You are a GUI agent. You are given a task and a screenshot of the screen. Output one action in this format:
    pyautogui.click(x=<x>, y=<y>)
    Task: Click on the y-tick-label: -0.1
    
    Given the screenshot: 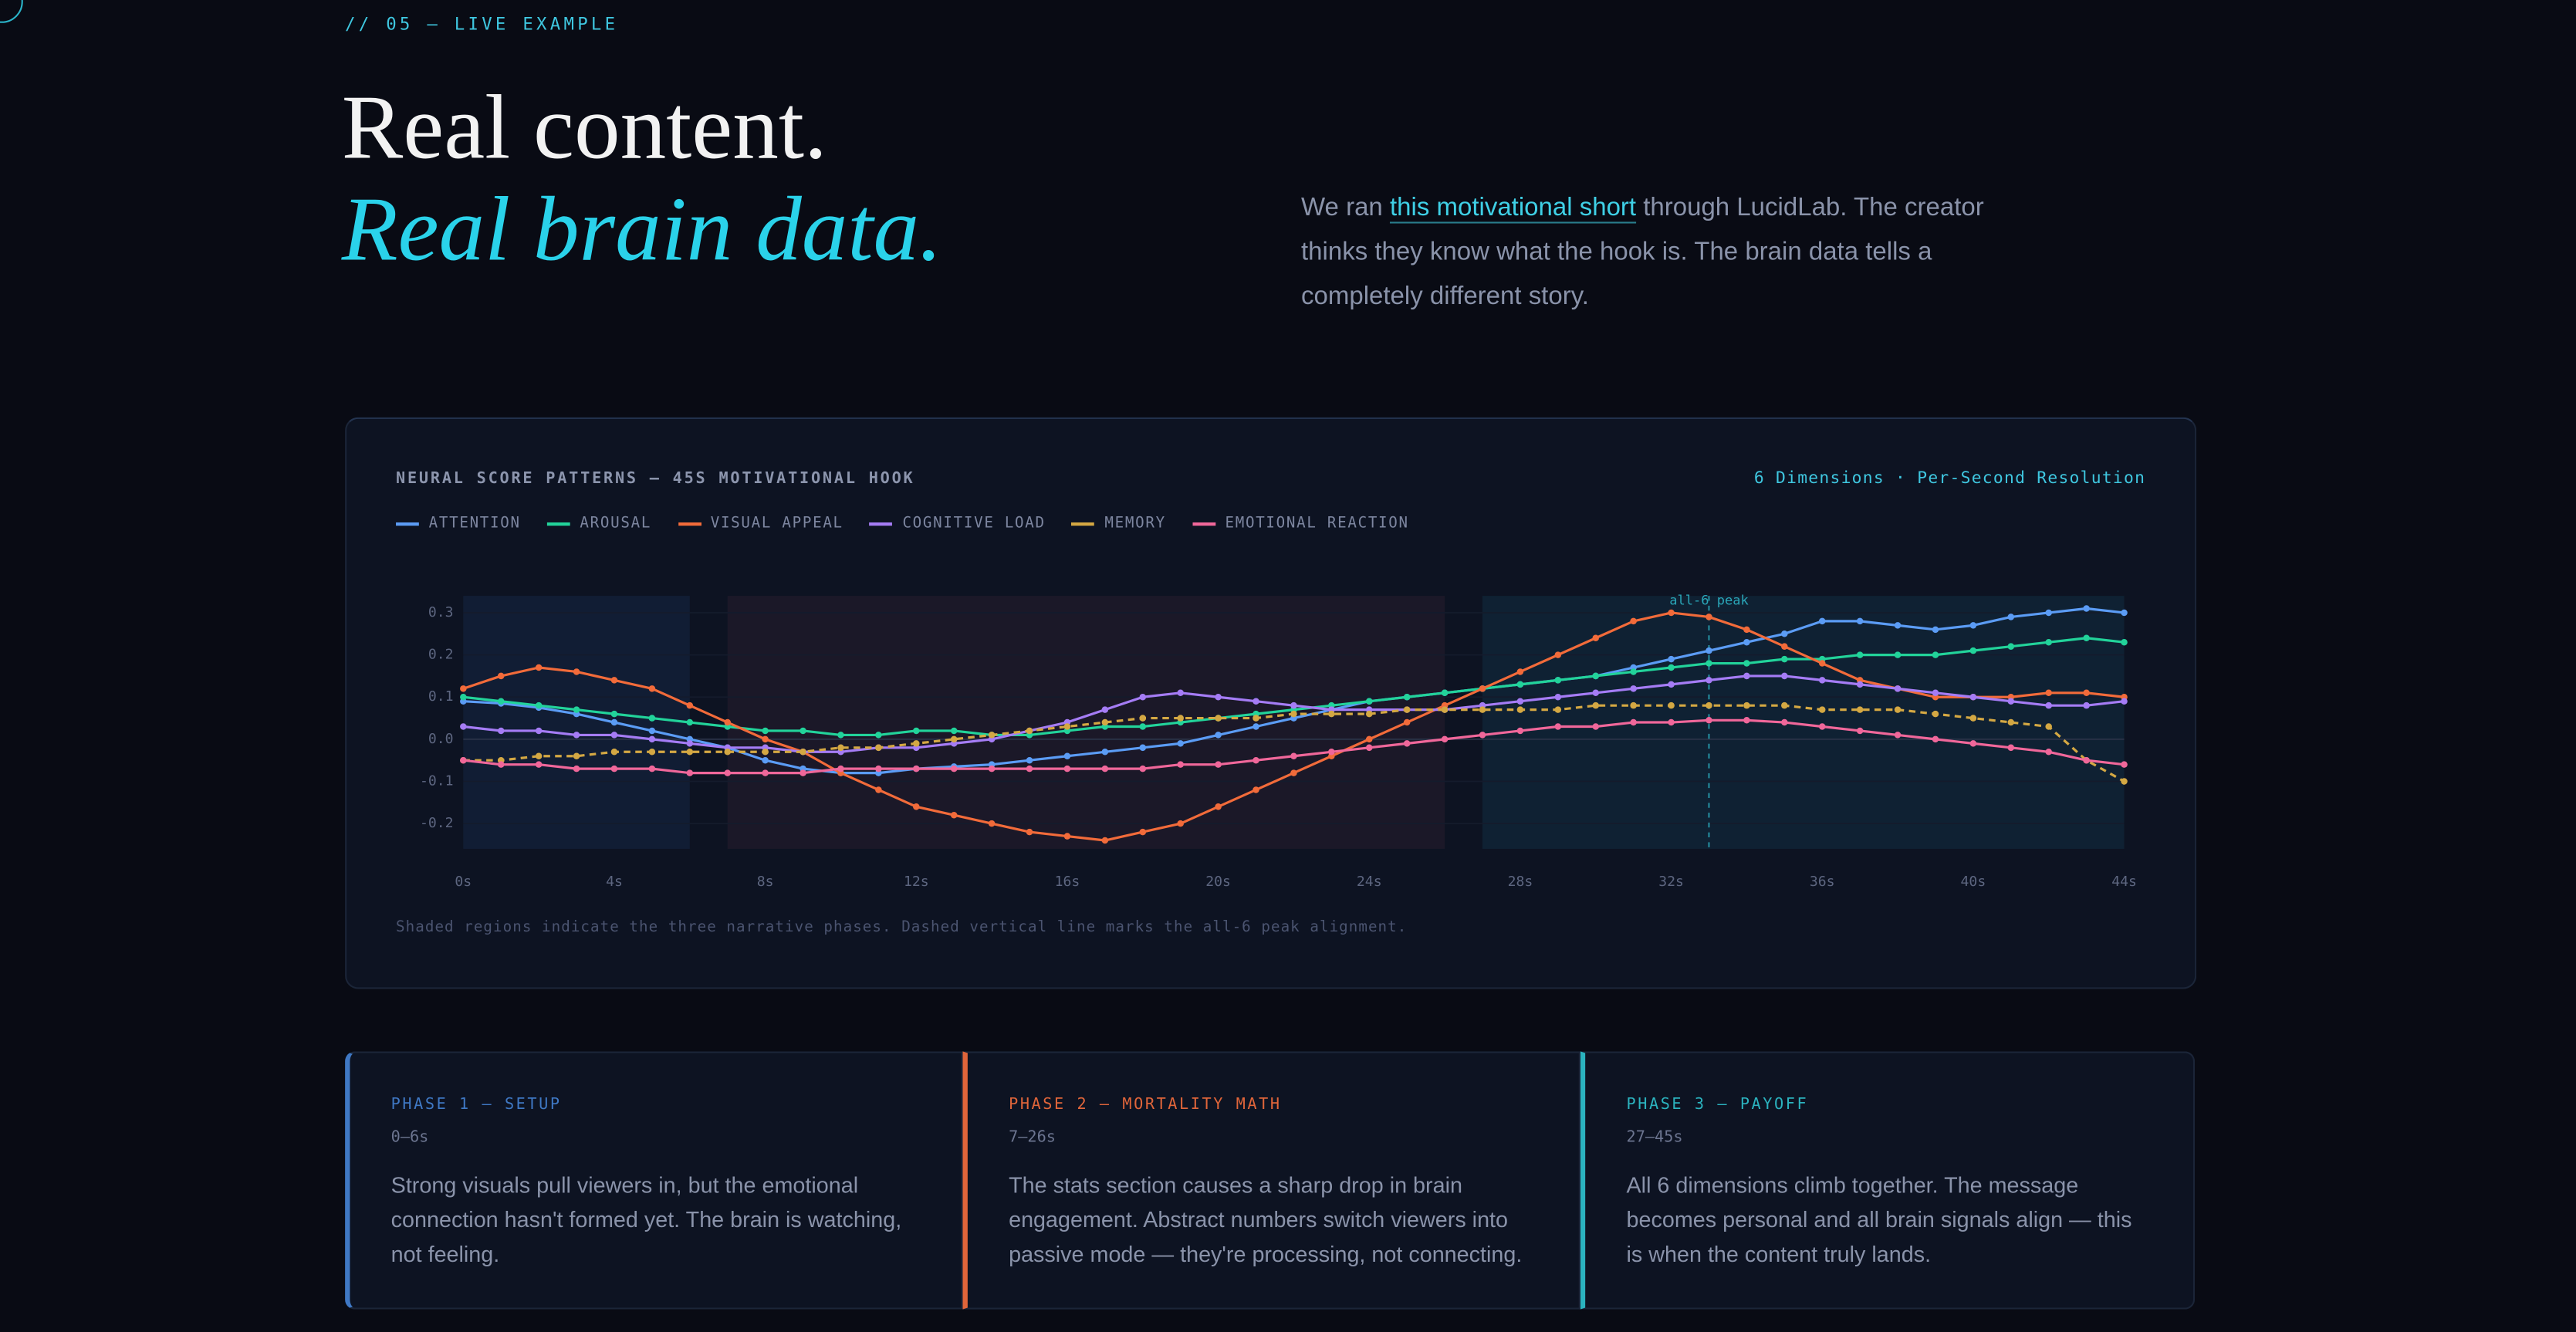 What is the action you would take?
    pyautogui.click(x=437, y=781)
    